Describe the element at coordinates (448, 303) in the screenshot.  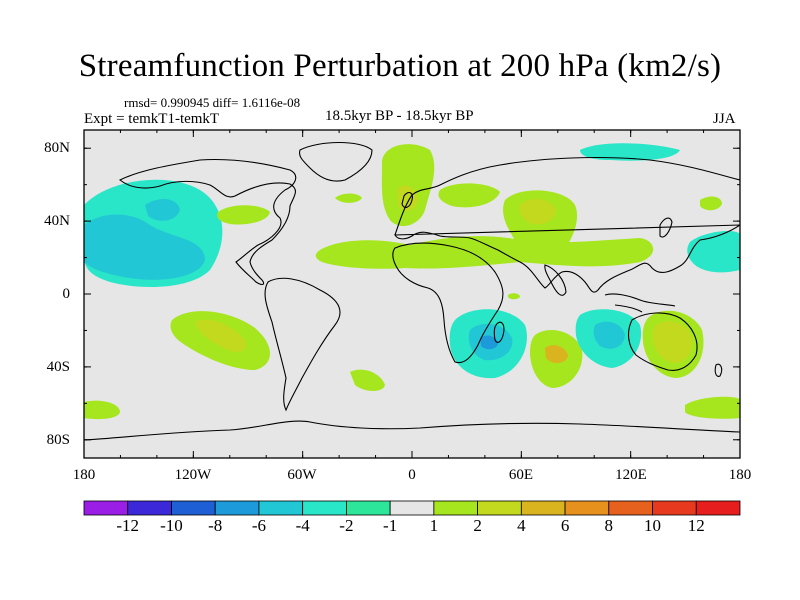
I see `coastline-africa` at that location.